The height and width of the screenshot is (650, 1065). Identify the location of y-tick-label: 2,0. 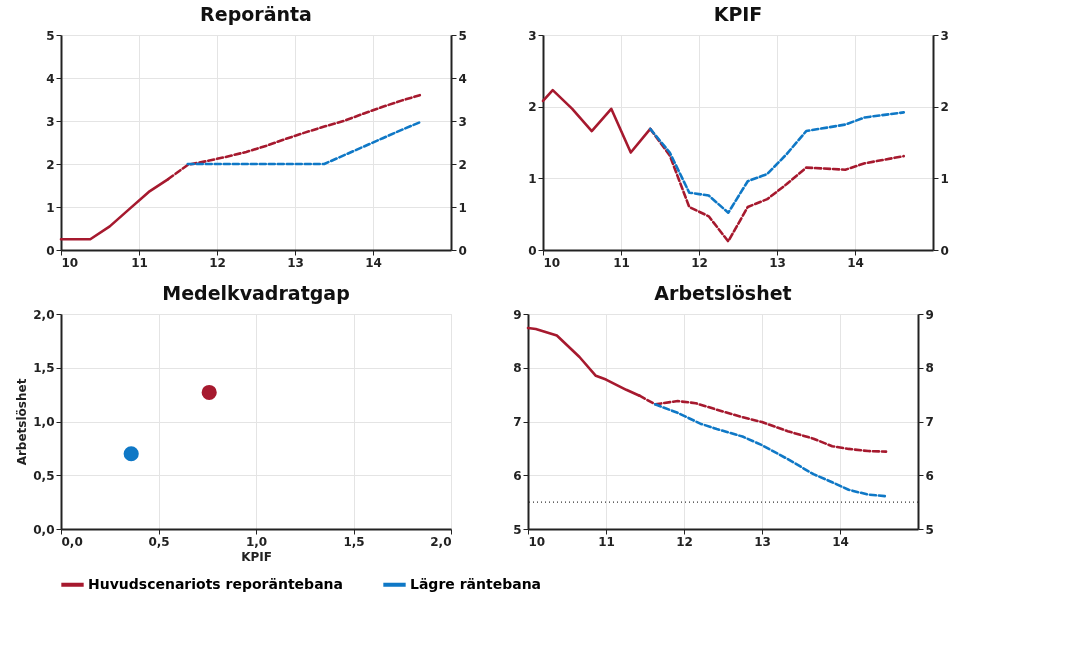
(44, 314).